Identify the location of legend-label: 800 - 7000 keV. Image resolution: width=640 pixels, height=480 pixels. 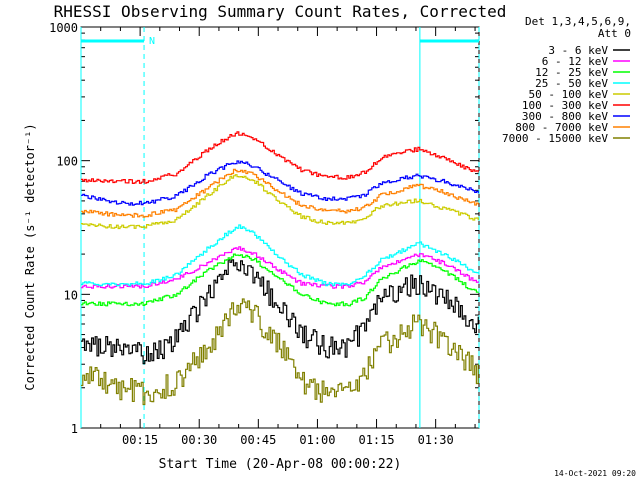
(561, 127).